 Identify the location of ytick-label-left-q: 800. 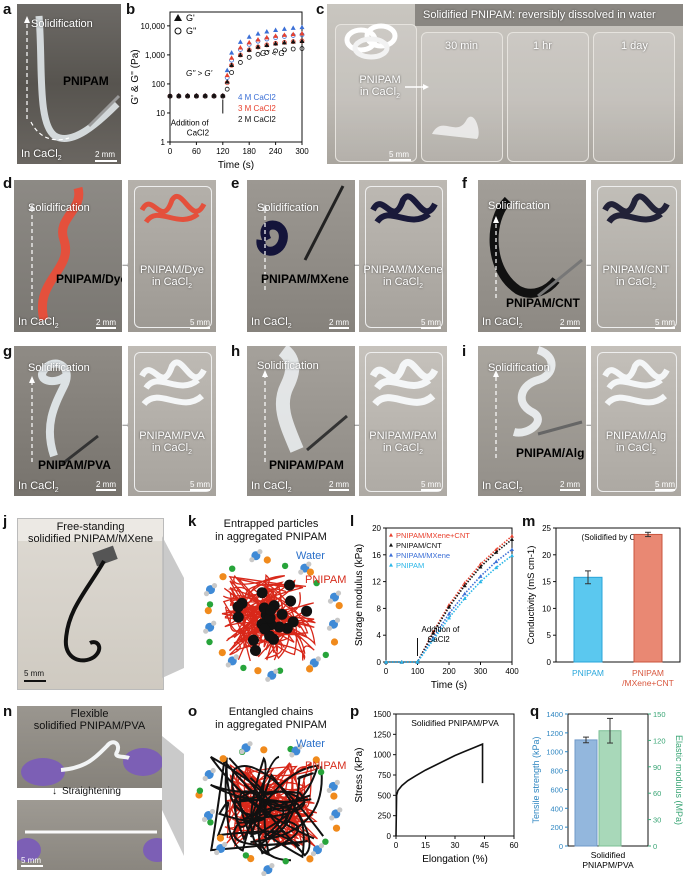
(556, 771).